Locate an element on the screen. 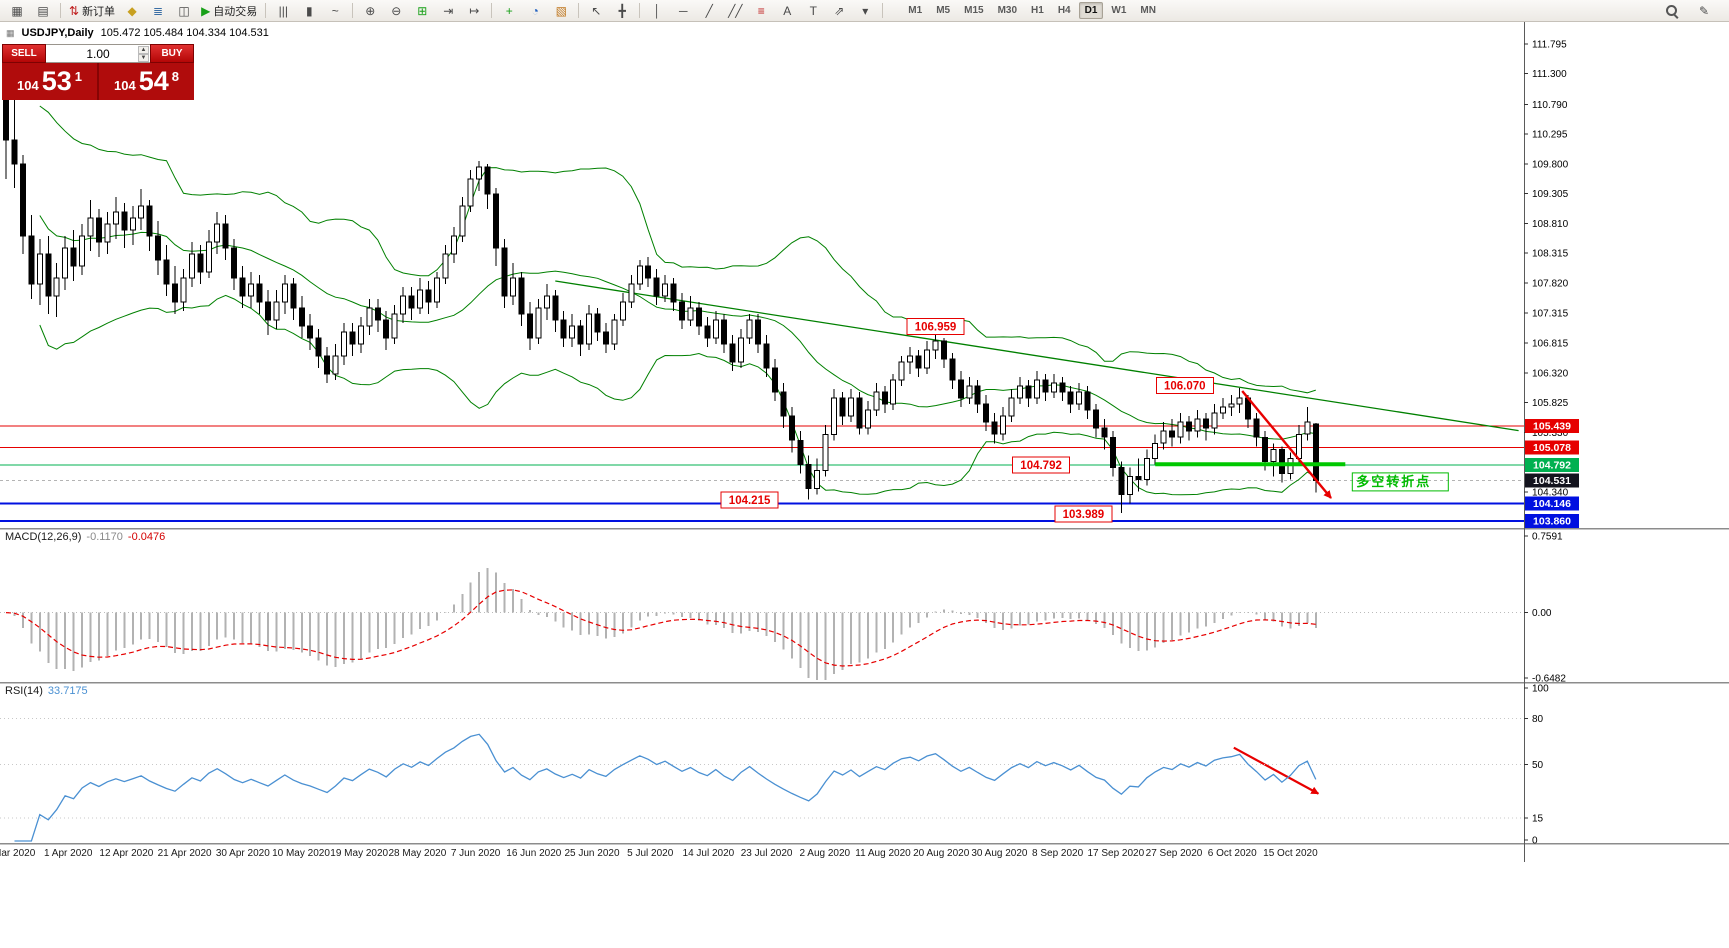  new-order-glyph: ⇅ is located at coordinates (74, 10).